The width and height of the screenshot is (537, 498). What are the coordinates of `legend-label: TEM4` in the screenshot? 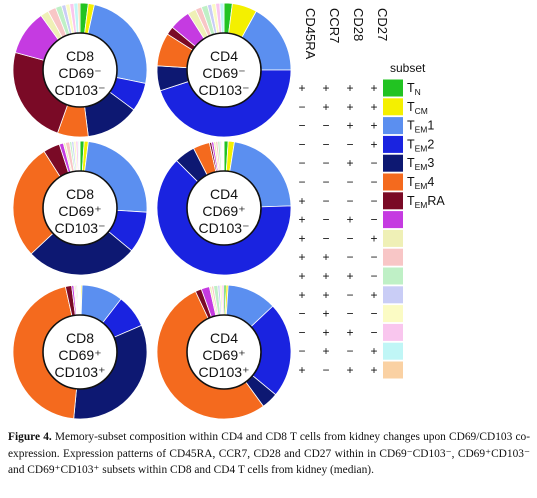 It's located at (420, 183).